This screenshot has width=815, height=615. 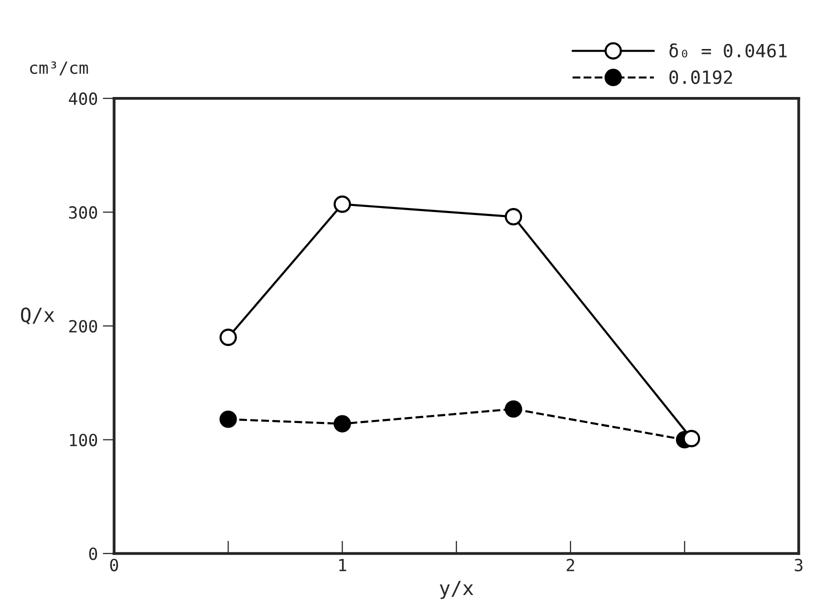 I want to click on x-tick-label: 1, so click(x=342, y=565).